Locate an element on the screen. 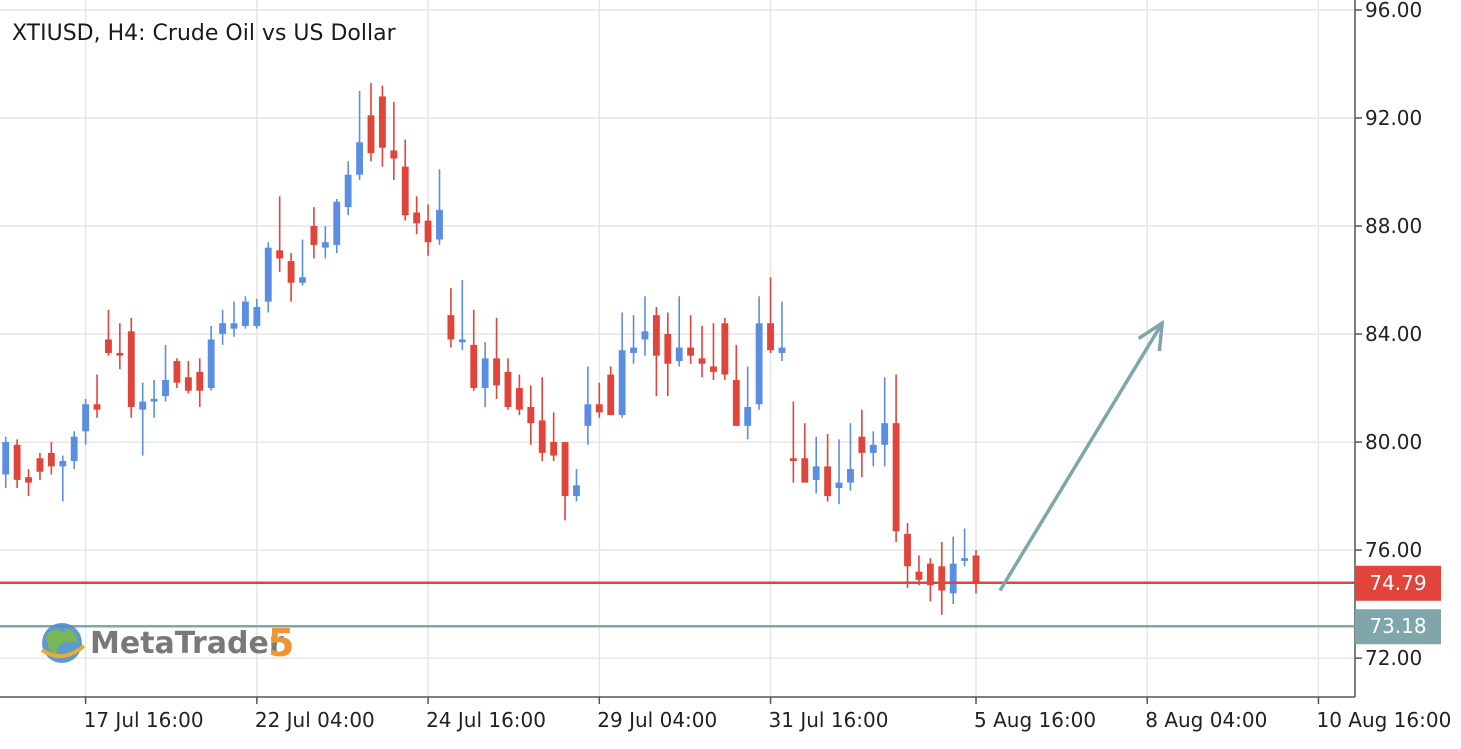  y-tick-label: 84.00 is located at coordinates (1393, 334).